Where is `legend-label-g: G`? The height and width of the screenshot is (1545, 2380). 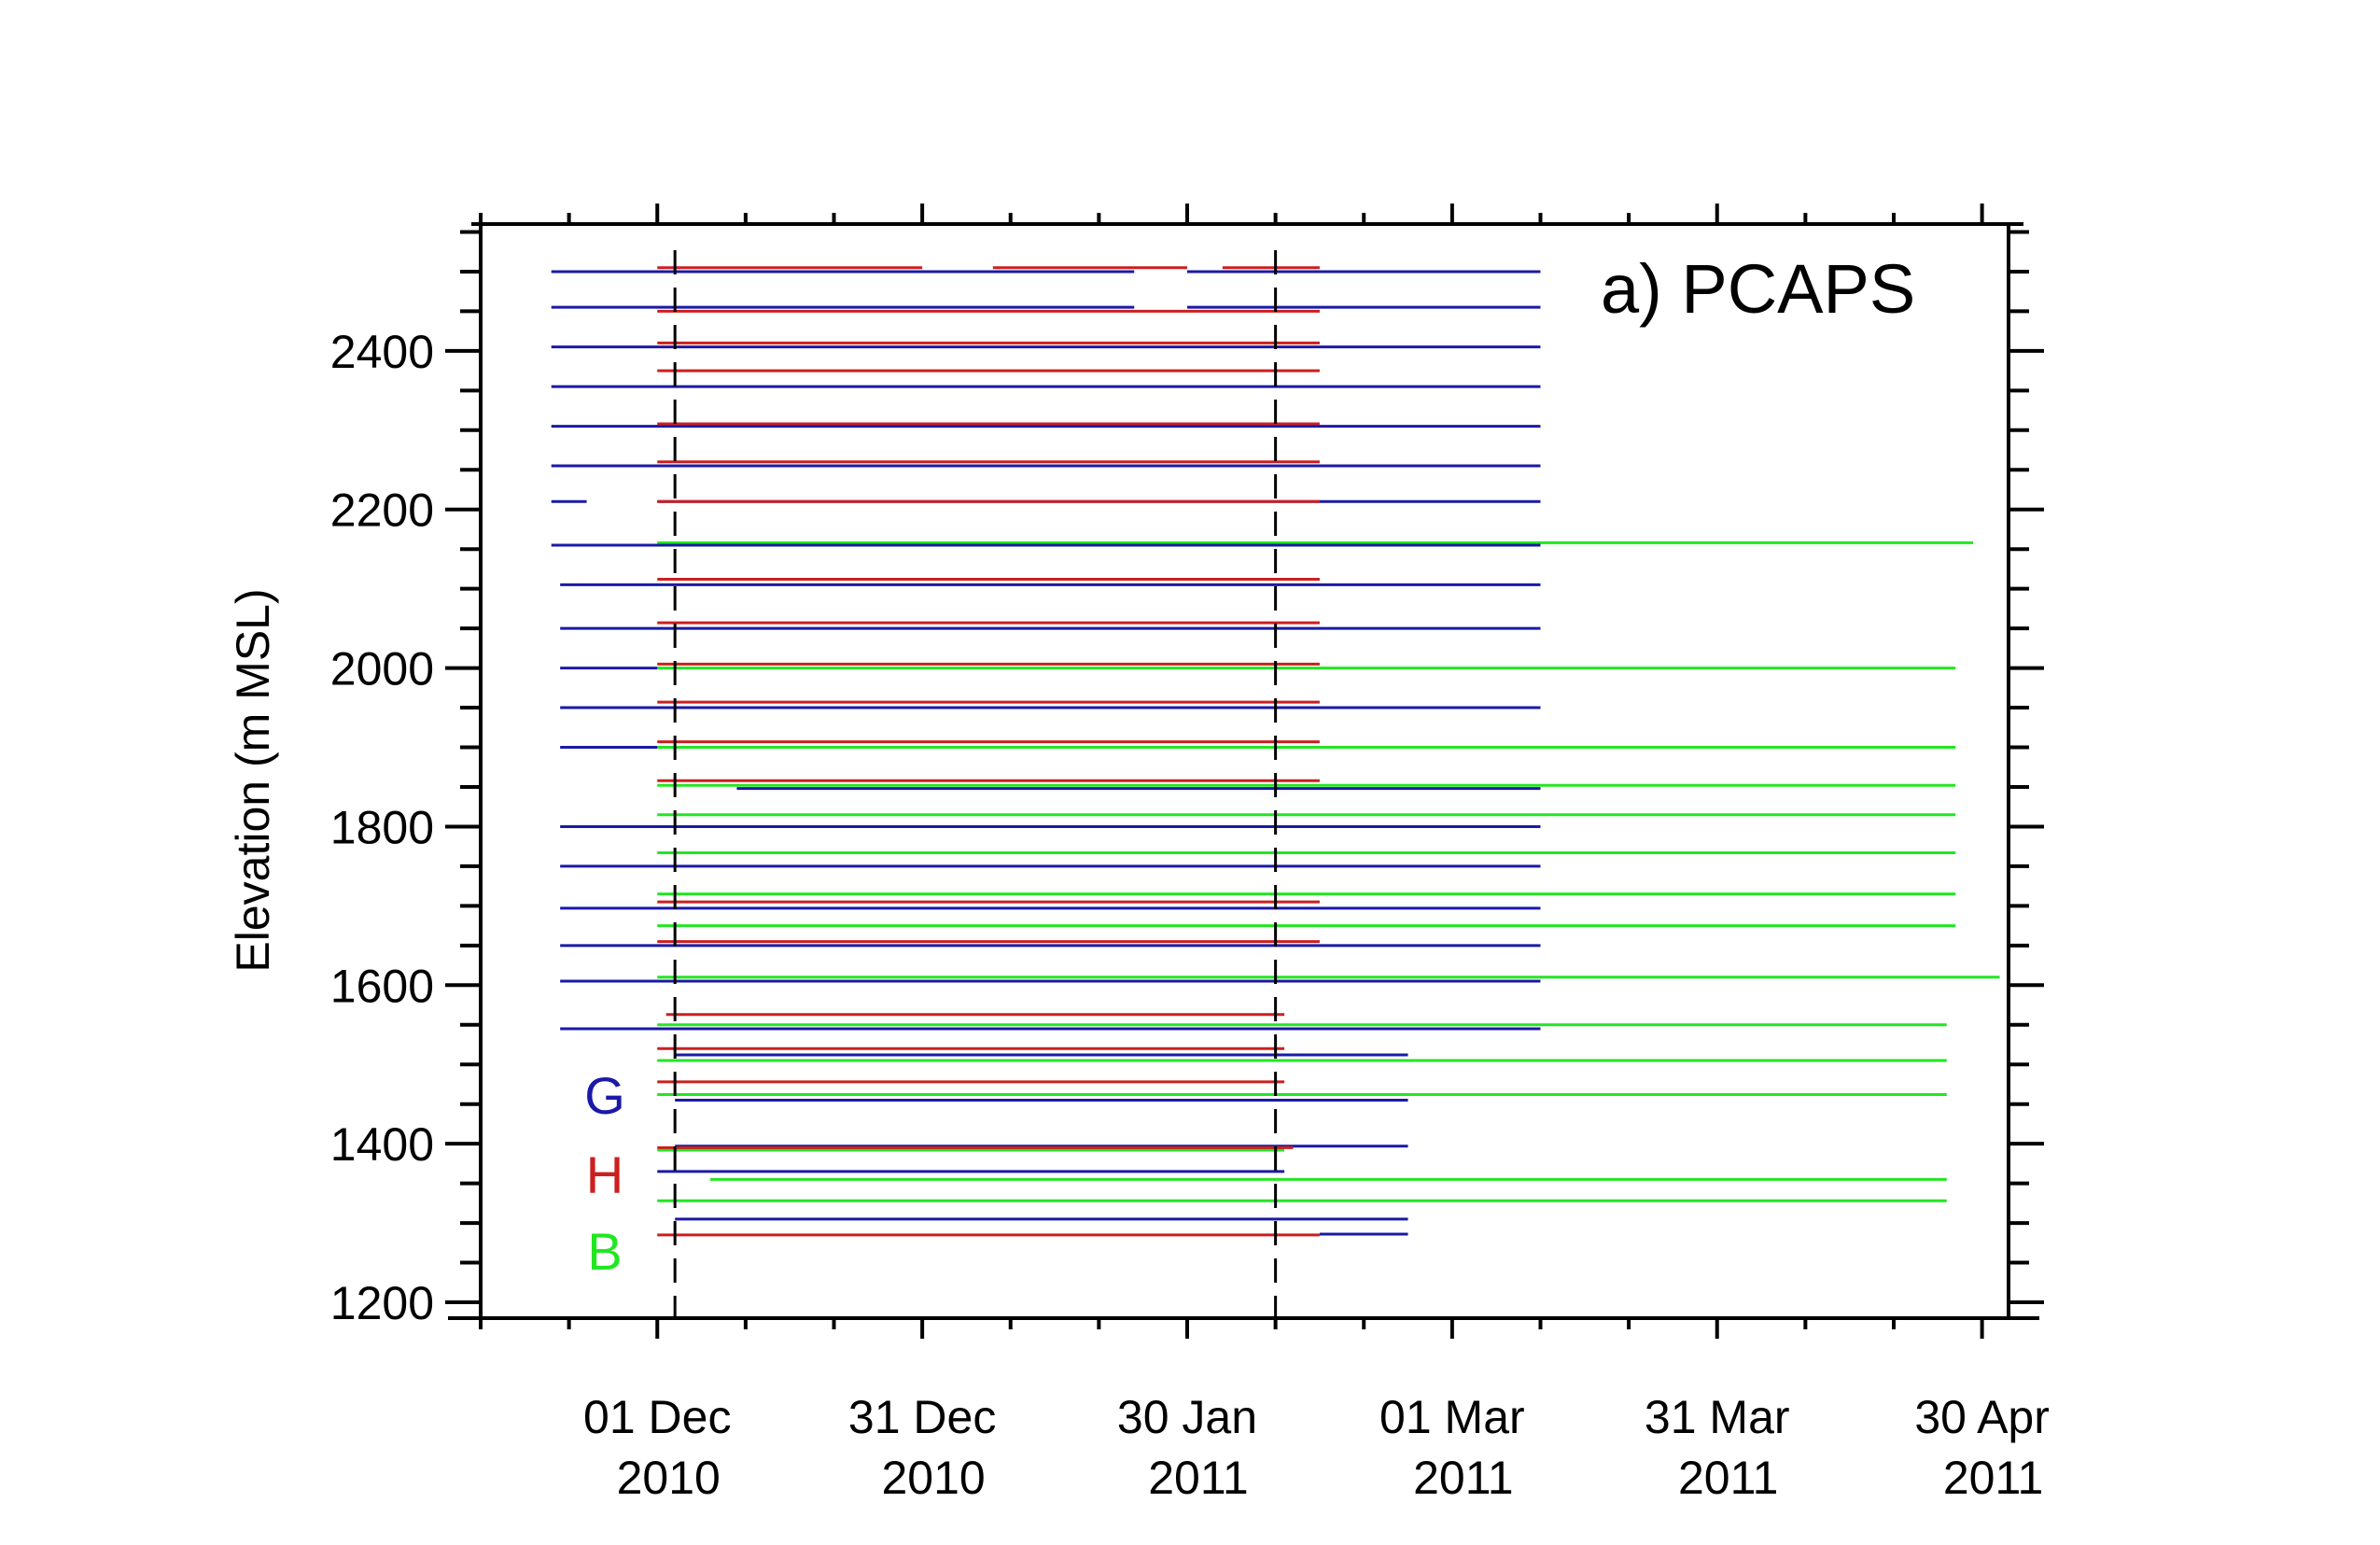 legend-label-g: G is located at coordinates (604, 1095).